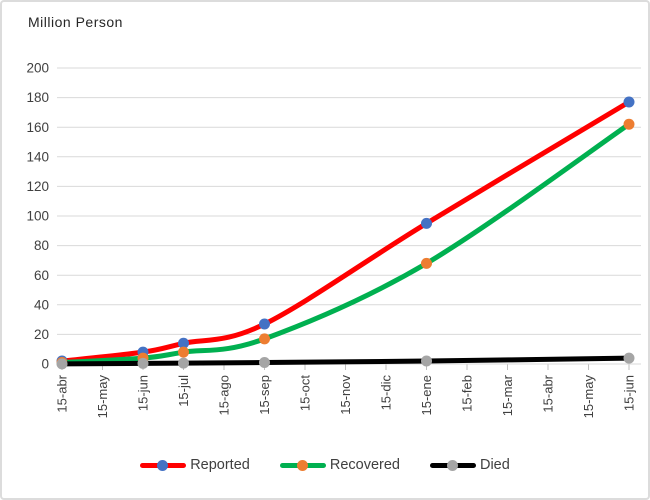 Image resolution: width=650 pixels, height=500 pixels. What do you see at coordinates (183, 391) in the screenshot?
I see `svg-text: 15-jul` at bounding box center [183, 391].